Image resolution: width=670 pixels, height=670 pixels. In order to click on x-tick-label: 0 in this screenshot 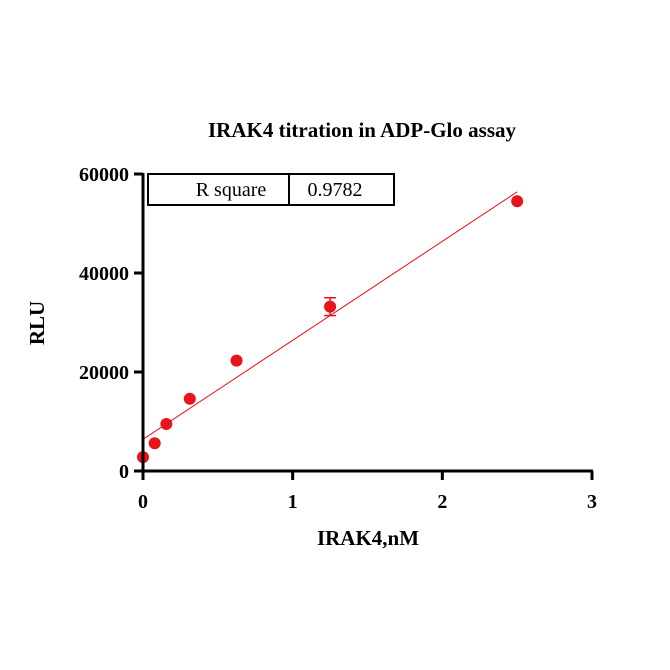, I will do `click(143, 502)`.